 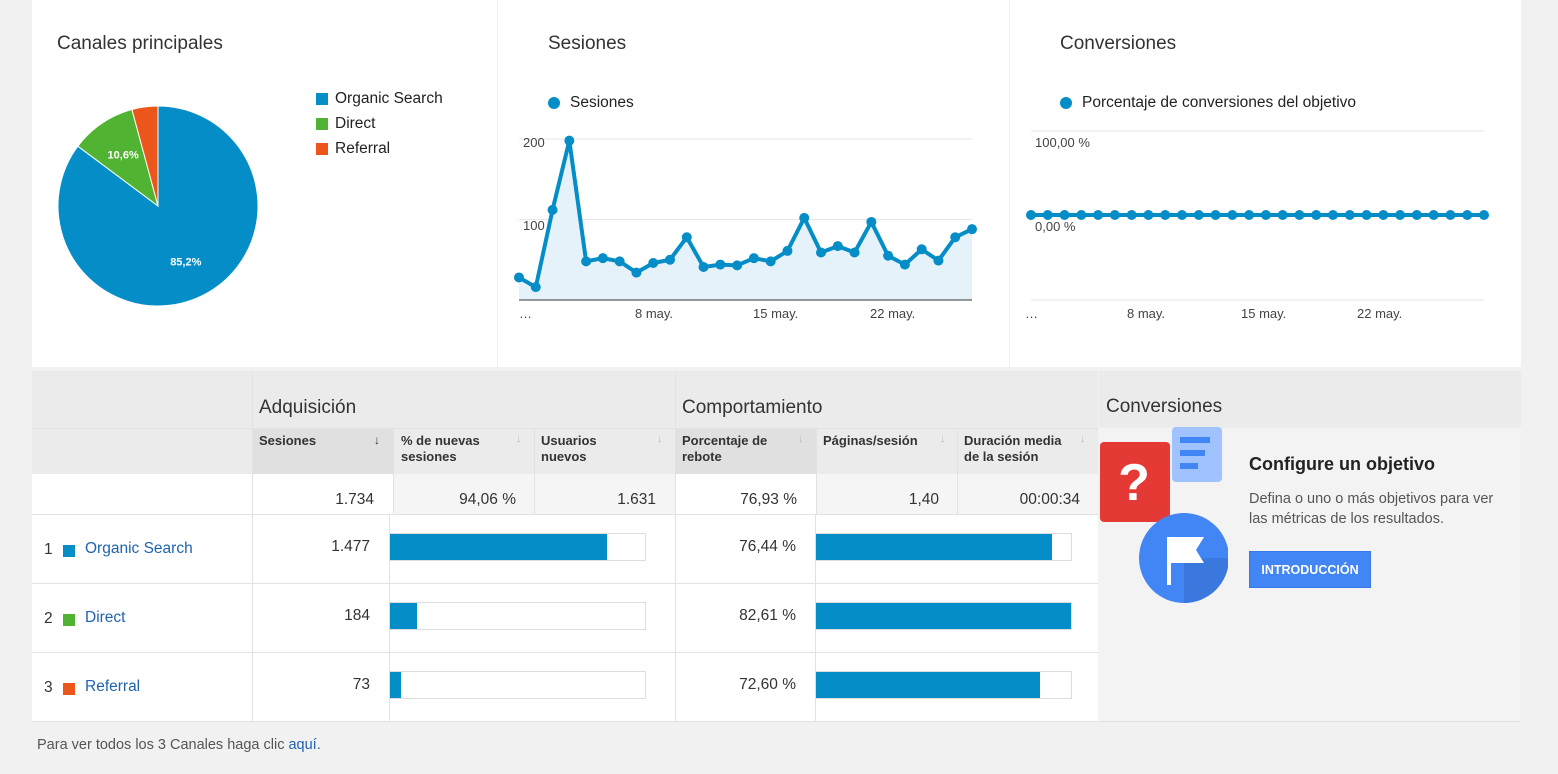 What do you see at coordinates (1013, 448) in the screenshot?
I see `col-duration: Duración media de la sesión` at bounding box center [1013, 448].